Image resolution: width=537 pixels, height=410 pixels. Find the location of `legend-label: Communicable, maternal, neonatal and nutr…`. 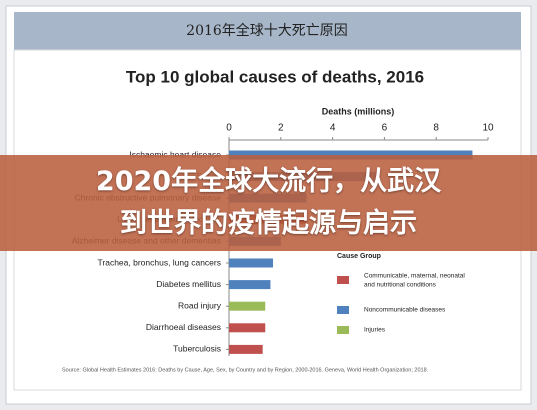

legend-label: Communicable, maternal, neonatal and nutr… is located at coordinates (414, 280).